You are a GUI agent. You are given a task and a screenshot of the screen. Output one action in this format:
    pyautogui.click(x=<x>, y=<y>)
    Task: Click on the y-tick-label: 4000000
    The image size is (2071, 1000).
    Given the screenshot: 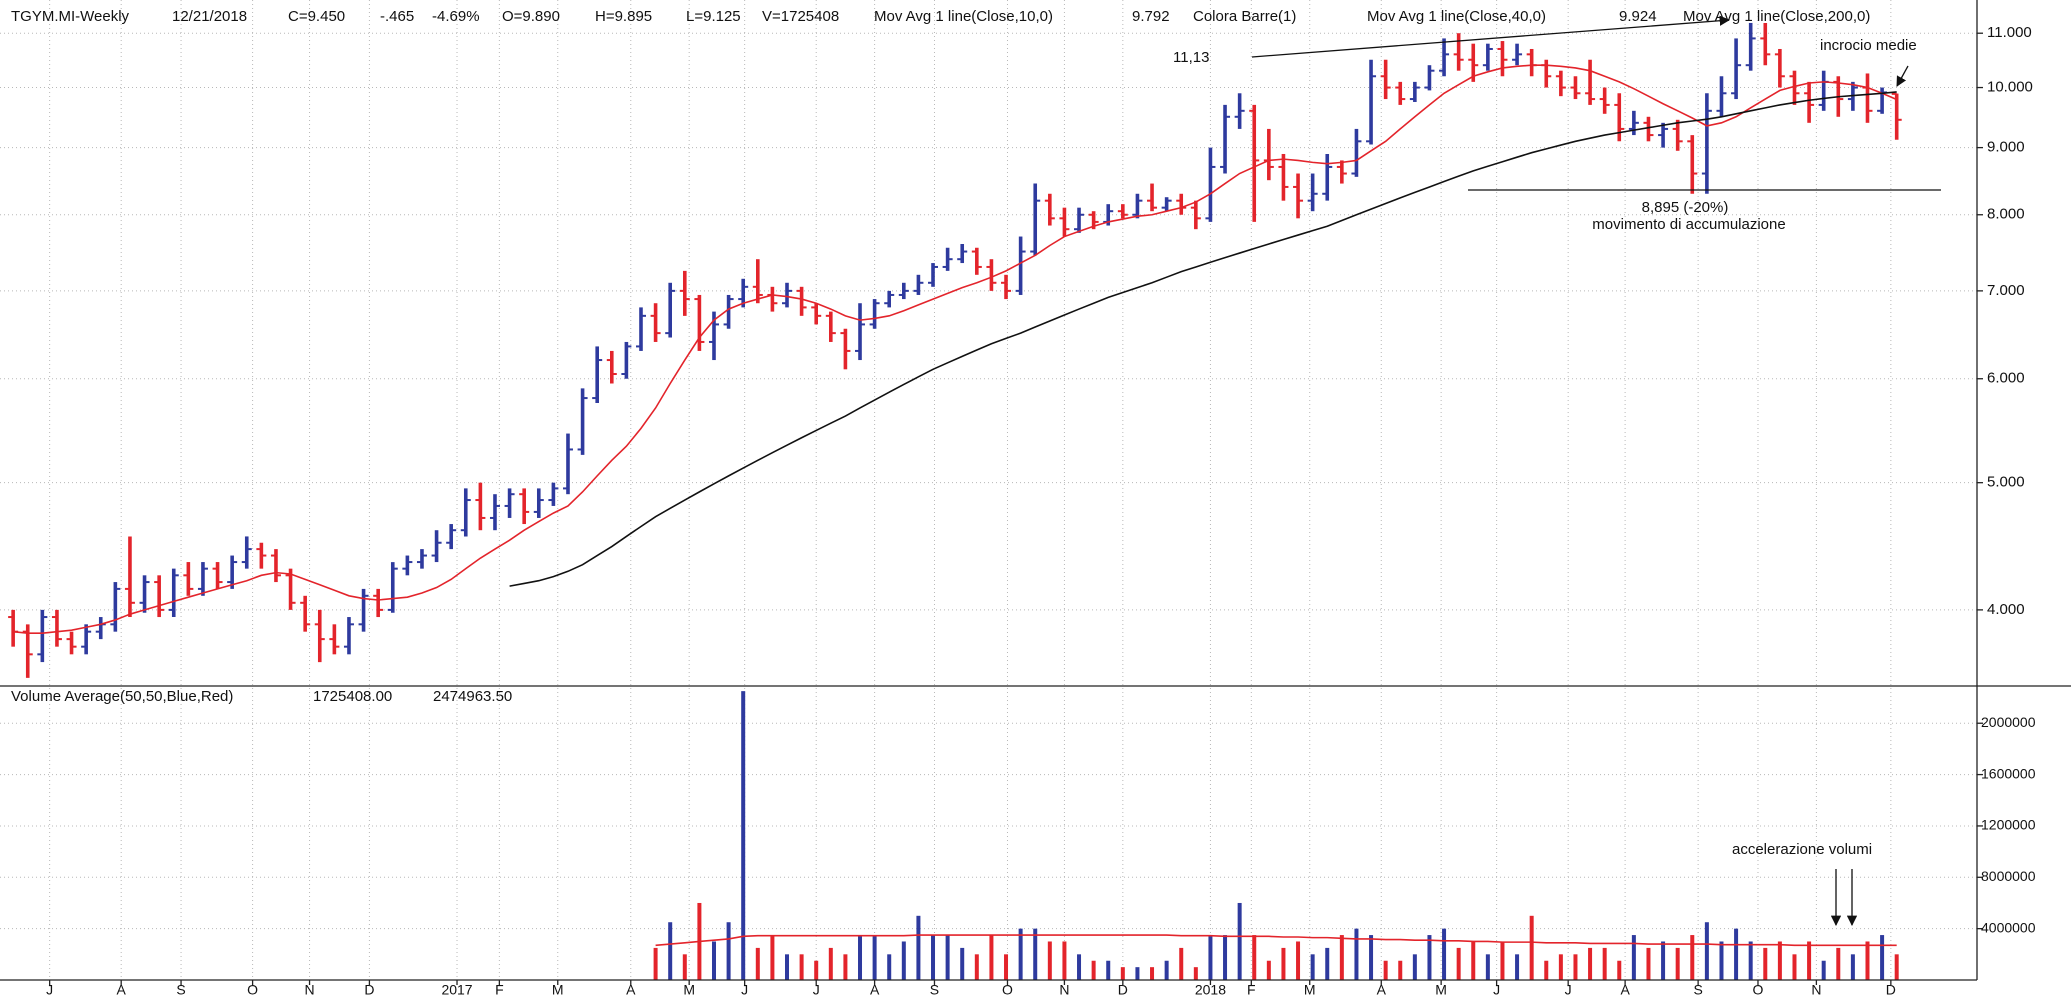 What is the action you would take?
    pyautogui.click(x=2008, y=927)
    